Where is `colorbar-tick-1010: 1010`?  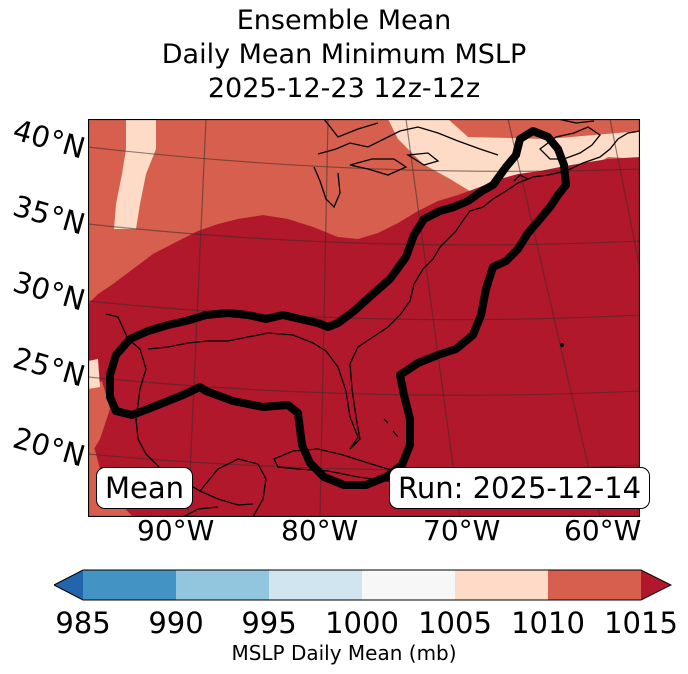 colorbar-tick-1010: 1010 is located at coordinates (548, 623).